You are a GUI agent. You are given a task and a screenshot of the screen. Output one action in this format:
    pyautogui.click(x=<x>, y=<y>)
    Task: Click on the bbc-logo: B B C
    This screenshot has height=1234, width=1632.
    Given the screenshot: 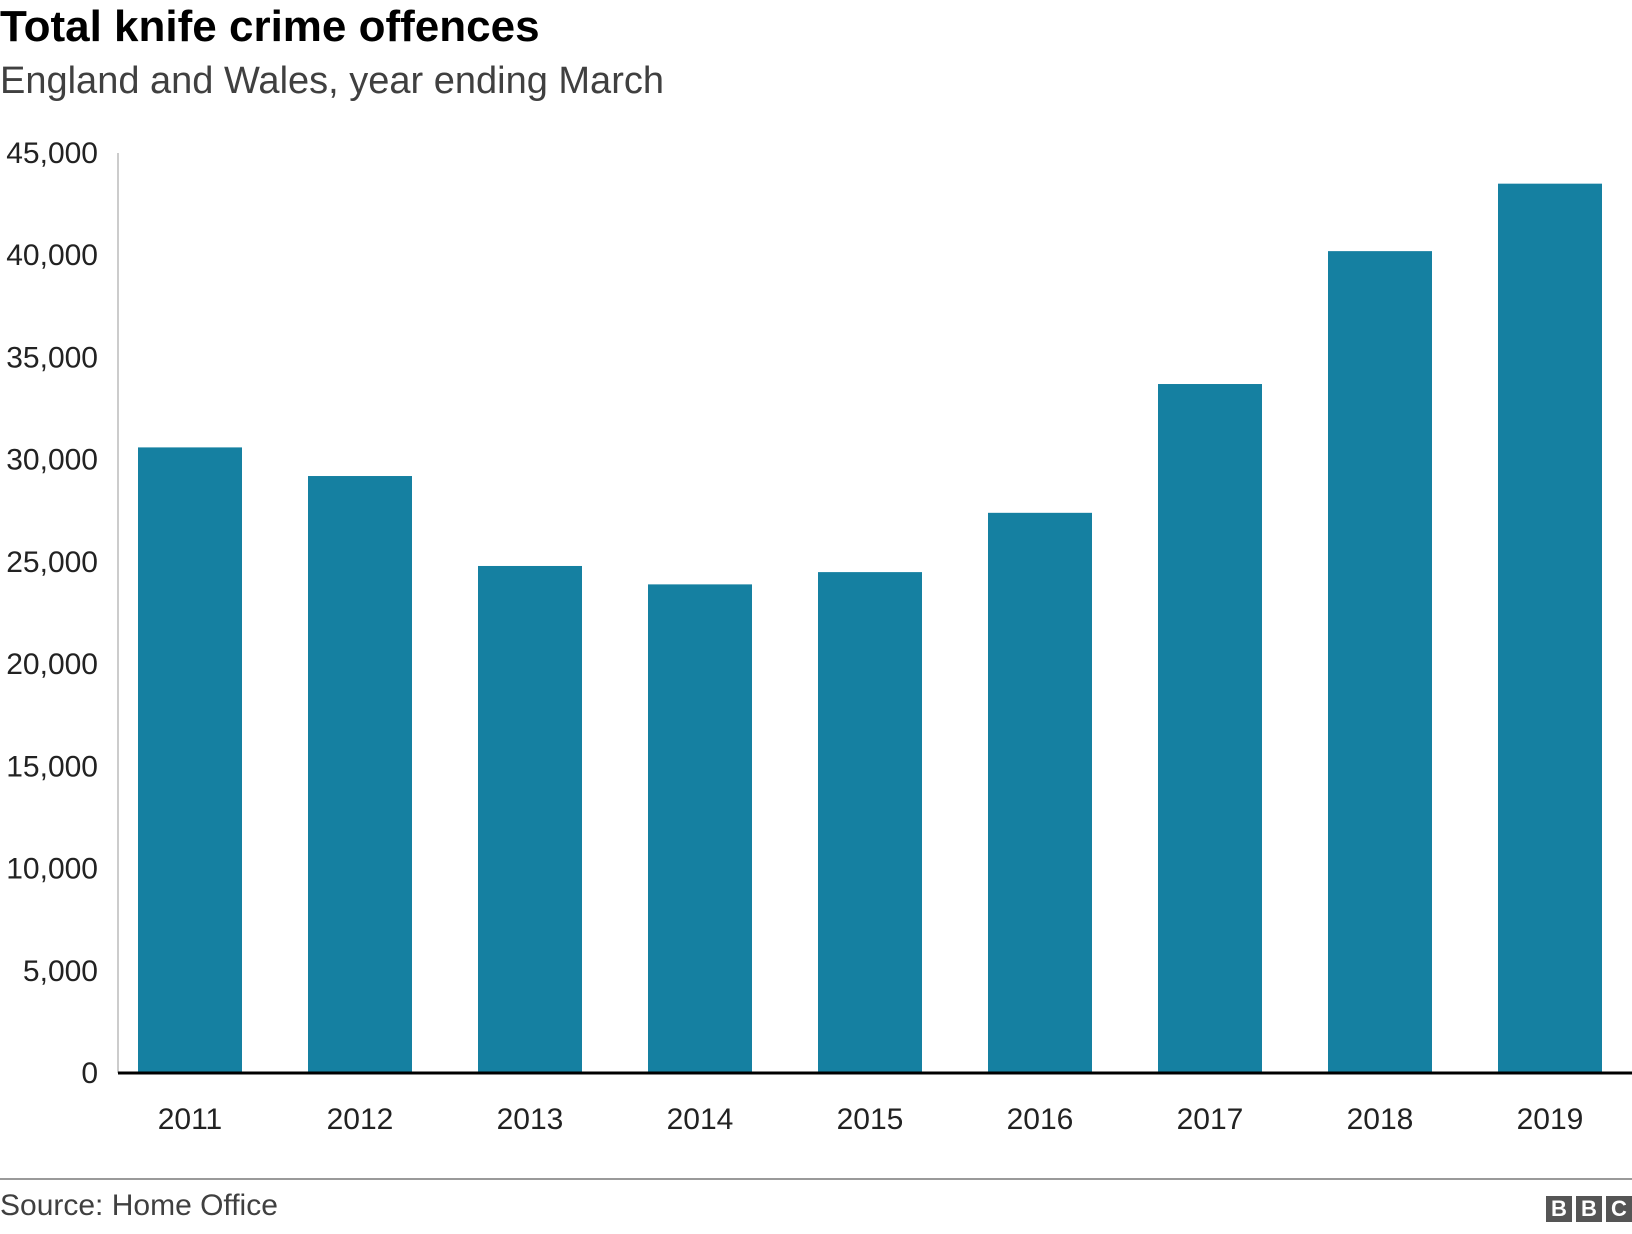 What is the action you would take?
    pyautogui.click(x=1589, y=1209)
    